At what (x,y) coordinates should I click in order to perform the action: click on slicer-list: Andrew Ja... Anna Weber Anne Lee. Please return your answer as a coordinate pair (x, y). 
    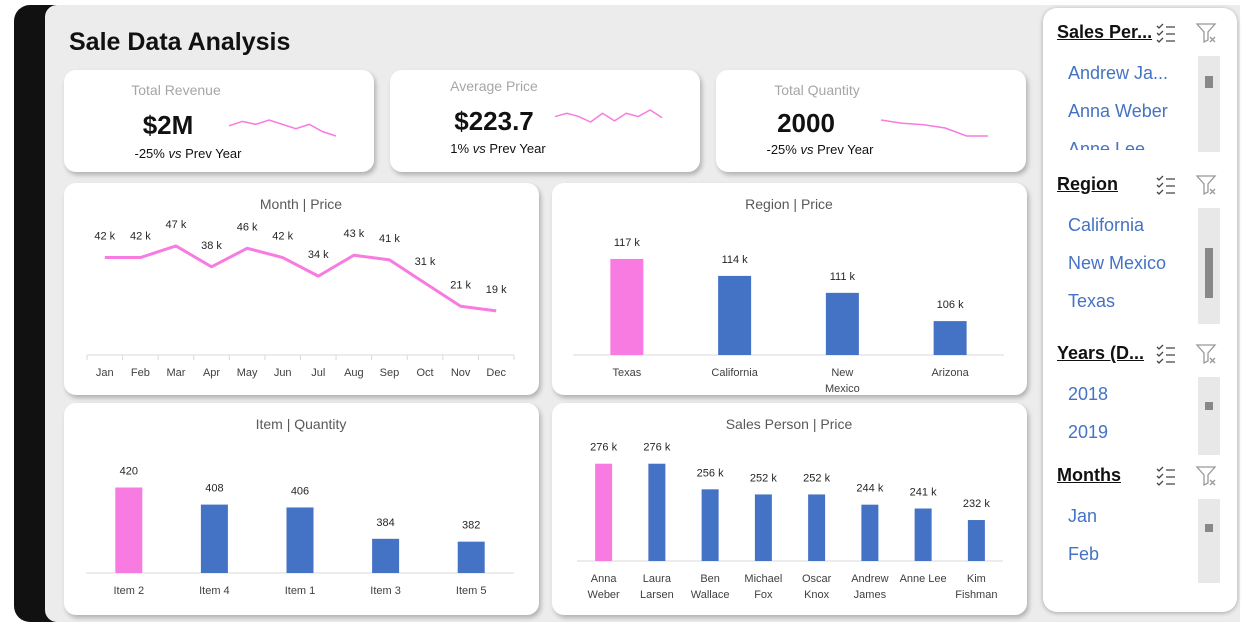
    Looking at the image, I should click on (1138, 104).